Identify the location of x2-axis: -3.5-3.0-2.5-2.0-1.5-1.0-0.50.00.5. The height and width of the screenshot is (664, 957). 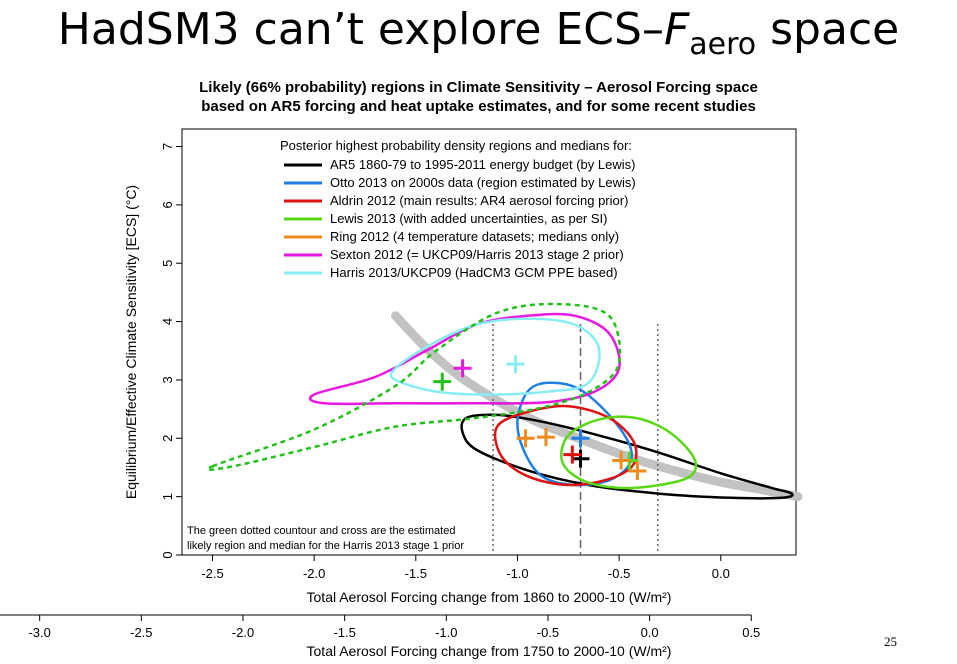
(380, 627).